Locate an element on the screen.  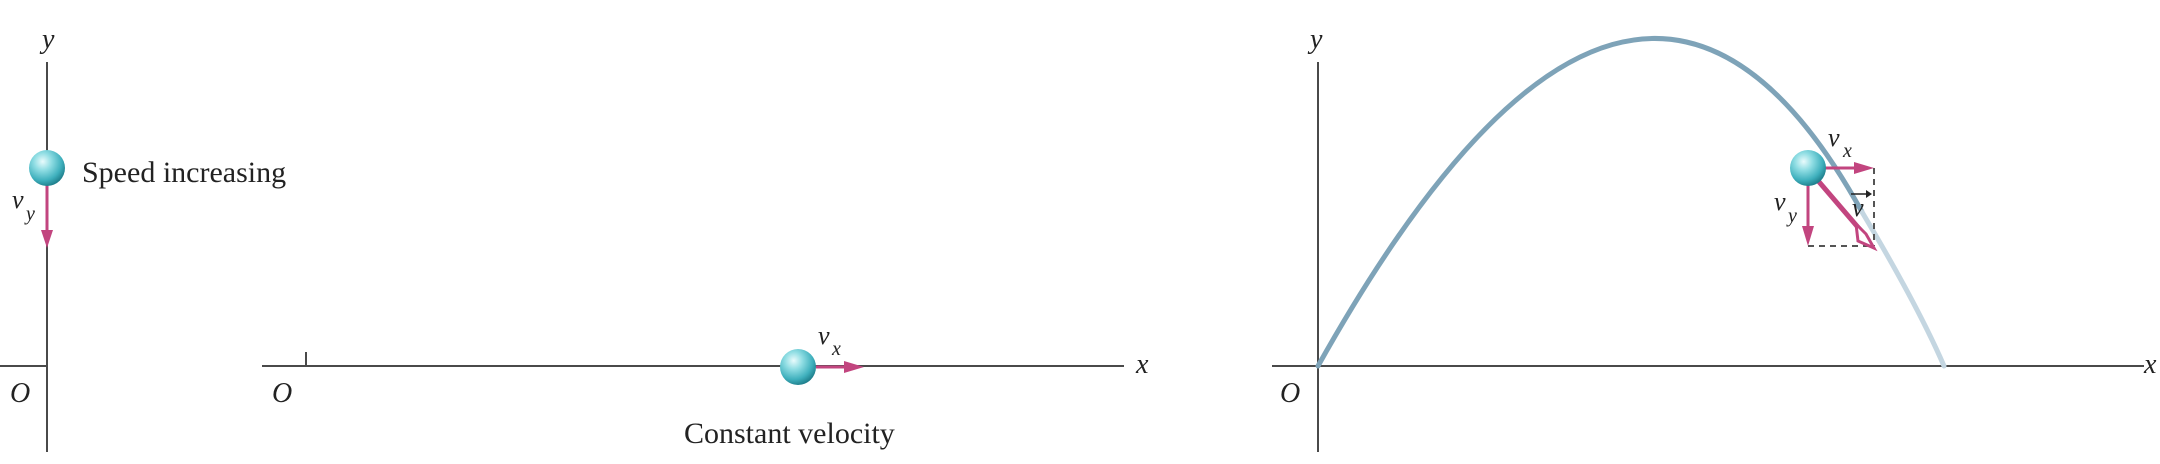
v-vector-mark-head is located at coordinates (1869, 194).